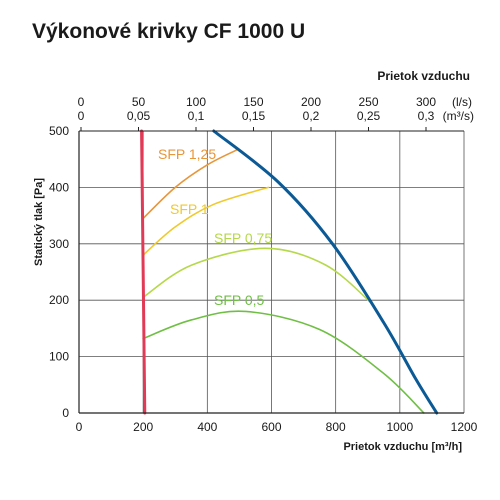 This screenshot has height=500, width=500. What do you see at coordinates (59, 187) in the screenshot?
I see `y-tick-label: 400` at bounding box center [59, 187].